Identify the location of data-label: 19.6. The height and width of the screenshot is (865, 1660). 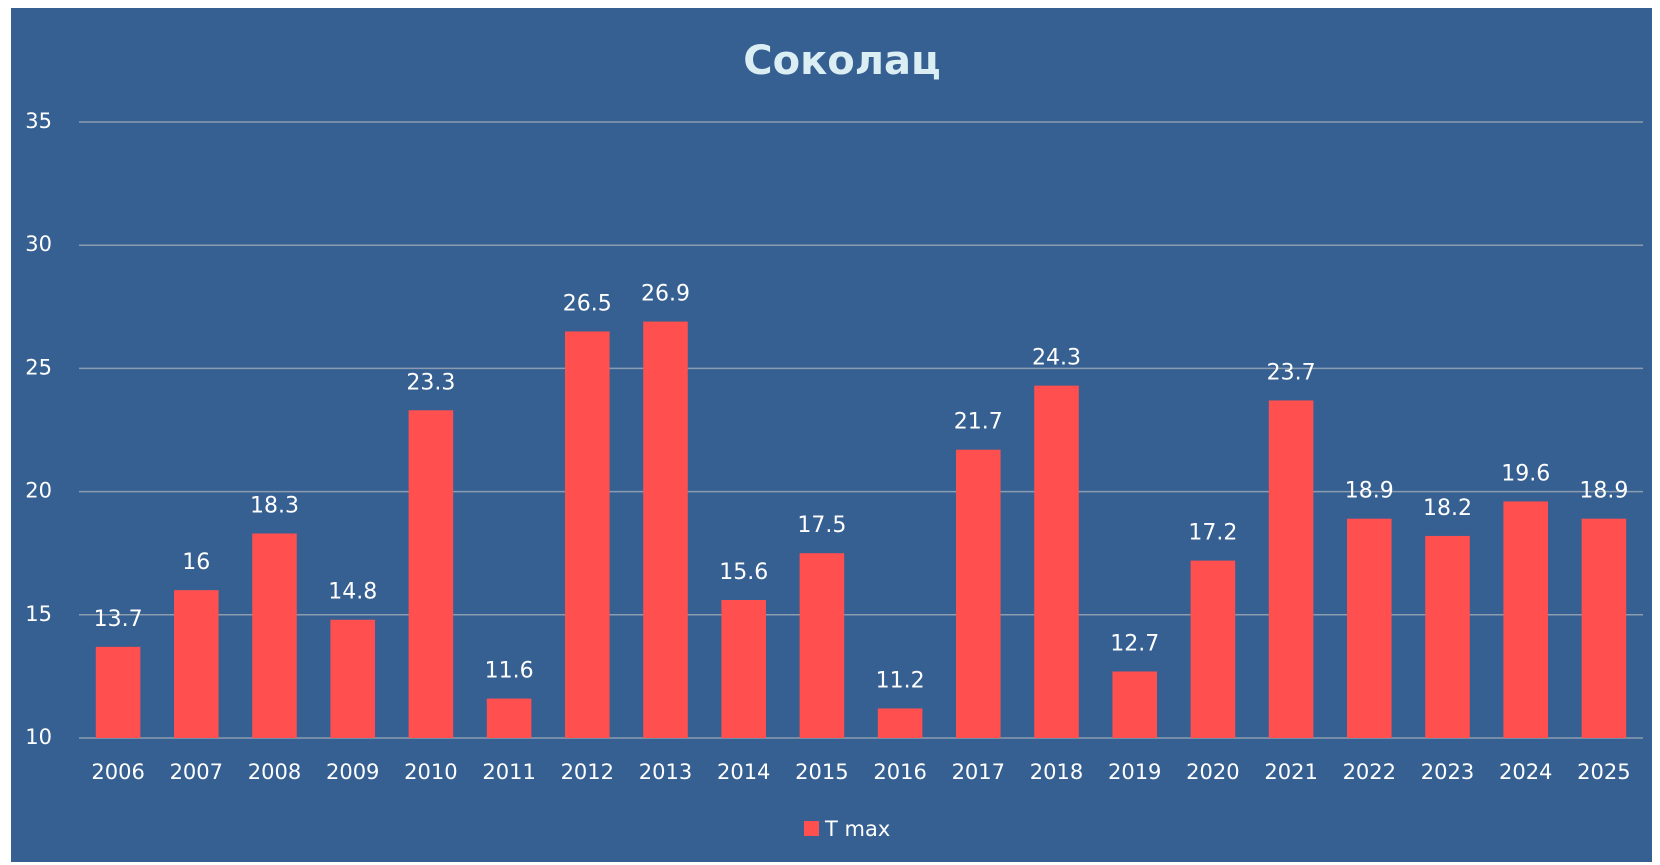
(1525, 473).